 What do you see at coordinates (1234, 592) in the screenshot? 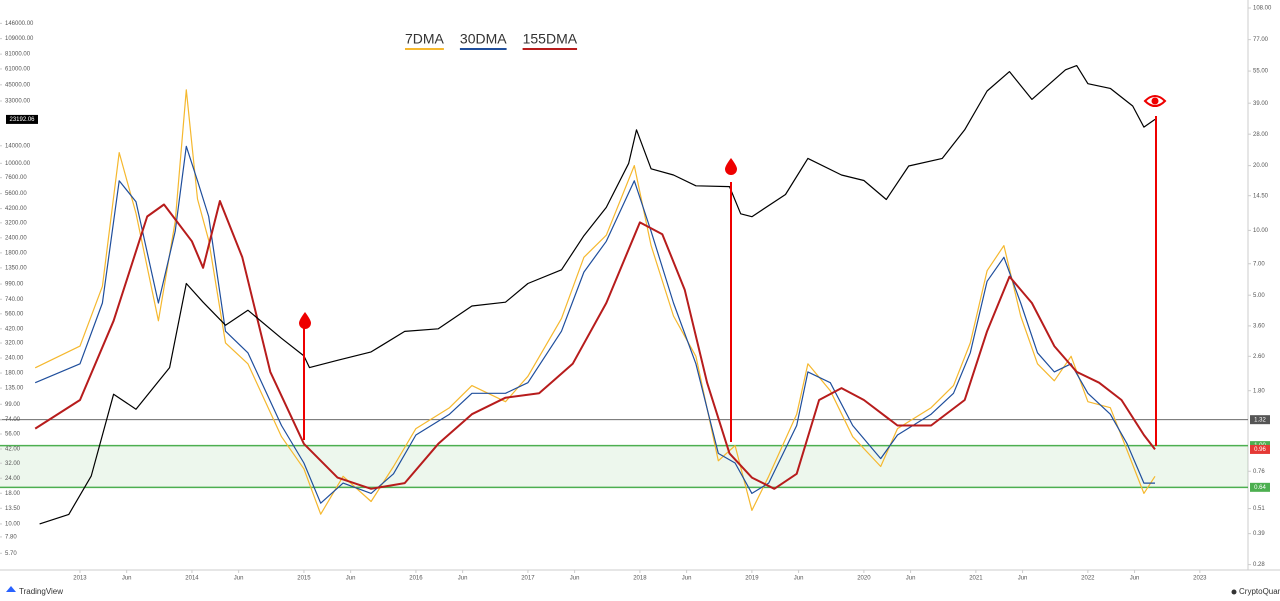
I see `cryptoquant-logo` at bounding box center [1234, 592].